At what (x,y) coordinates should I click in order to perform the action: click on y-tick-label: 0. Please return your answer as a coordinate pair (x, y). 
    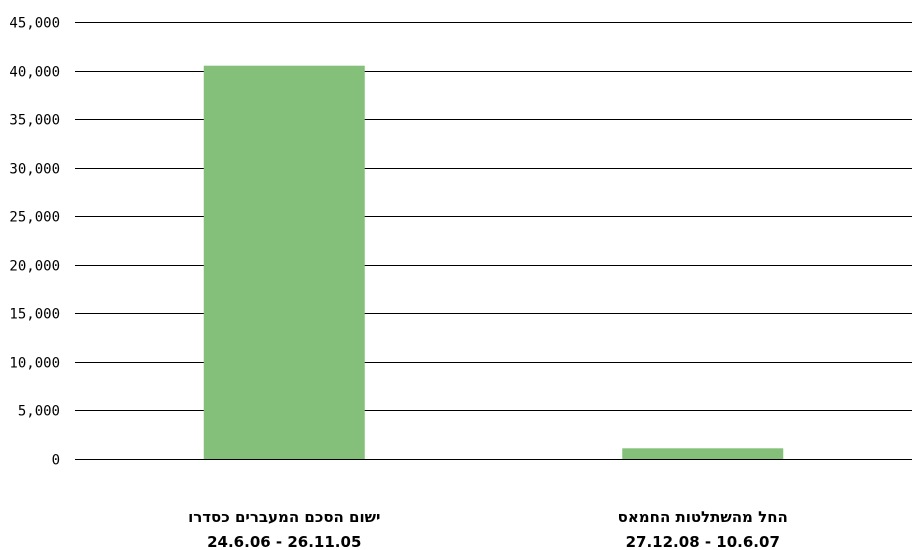
    Looking at the image, I should click on (56, 461).